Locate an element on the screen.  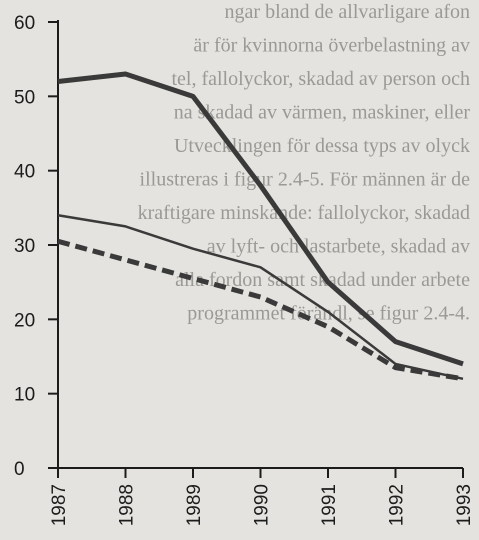
x-tick-label: 1993 is located at coordinates (464, 505).